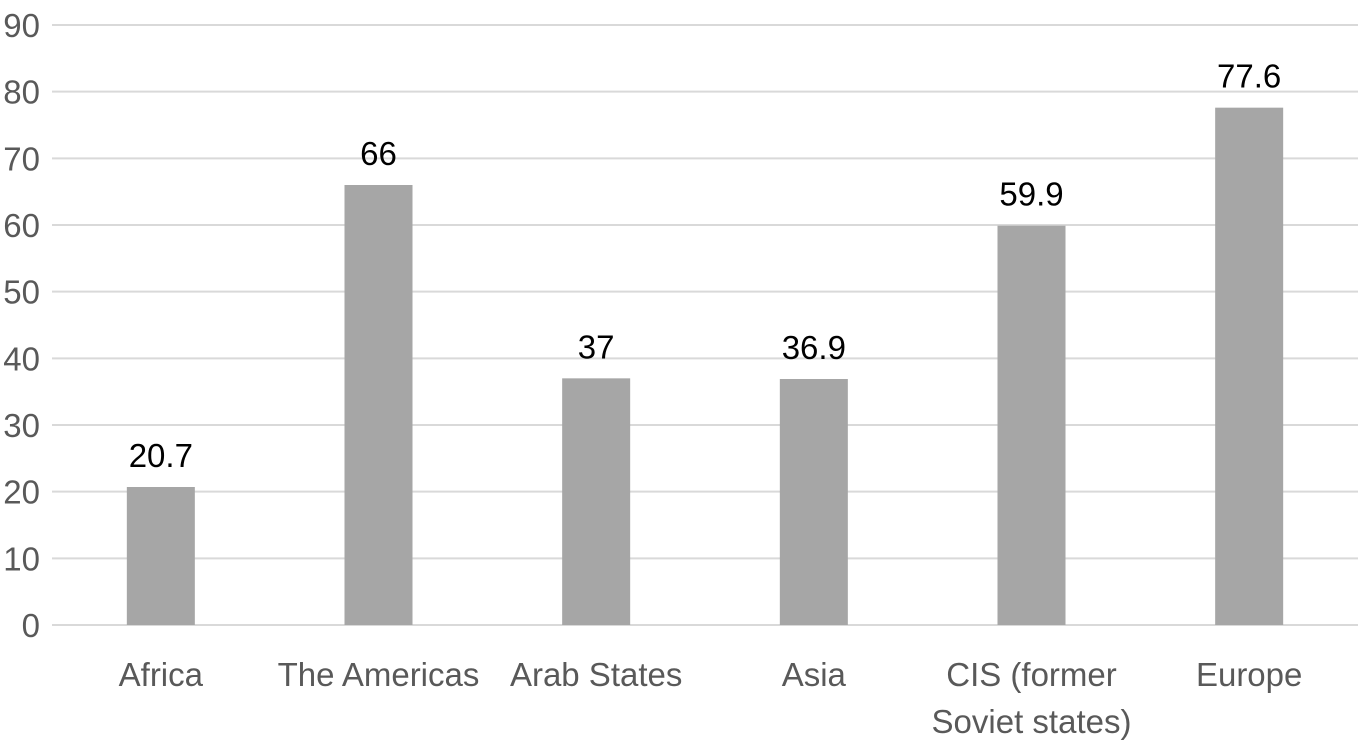 The width and height of the screenshot is (1358, 746). What do you see at coordinates (21, 225) in the screenshot?
I see `y-tick-label: 60` at bounding box center [21, 225].